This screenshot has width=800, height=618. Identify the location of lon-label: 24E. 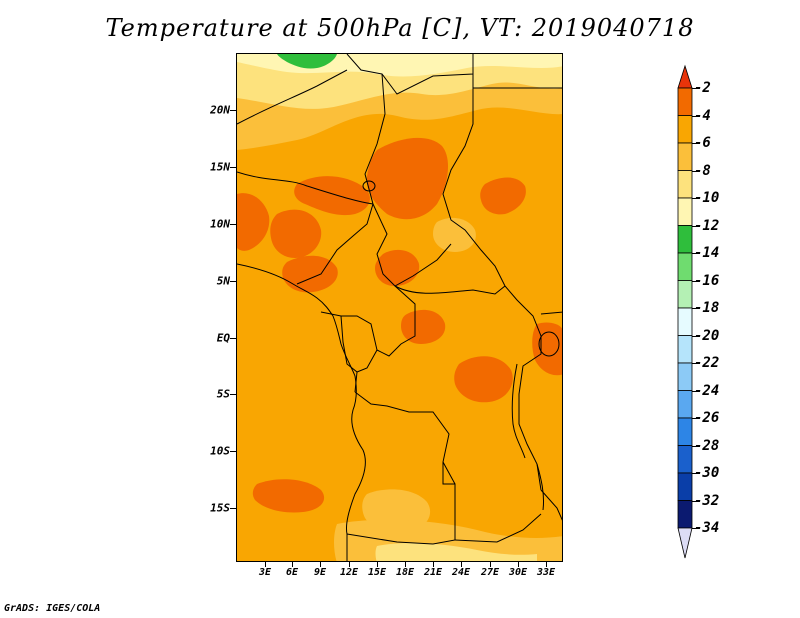
(461, 572).